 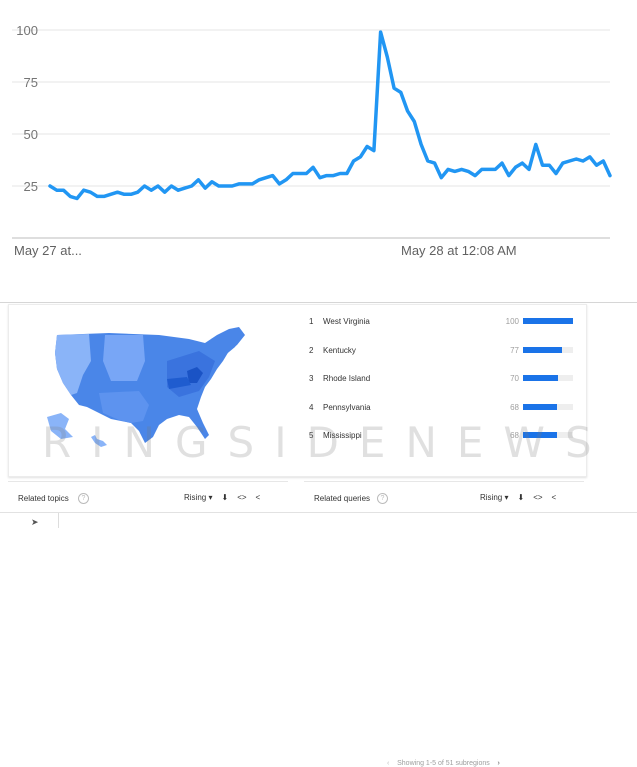 I want to click on region-value: 70, so click(x=514, y=378).